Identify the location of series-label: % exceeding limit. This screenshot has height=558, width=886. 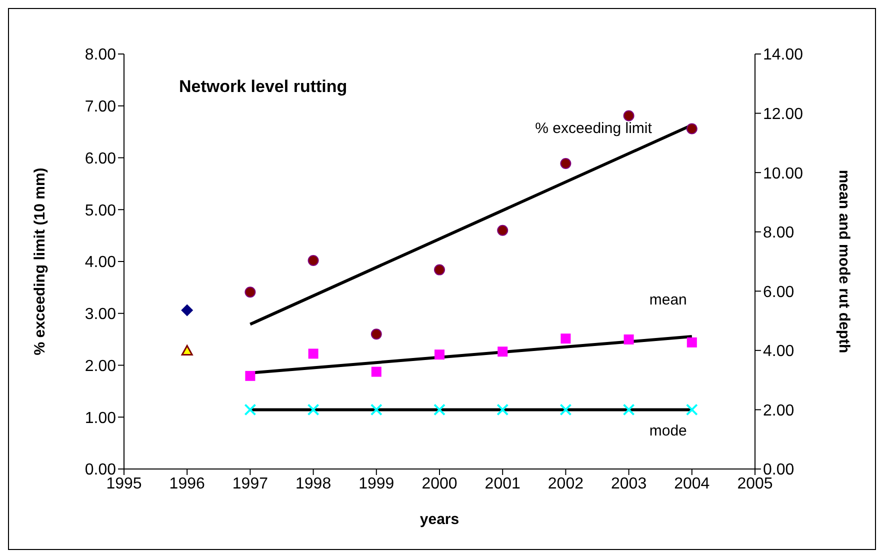
(594, 129).